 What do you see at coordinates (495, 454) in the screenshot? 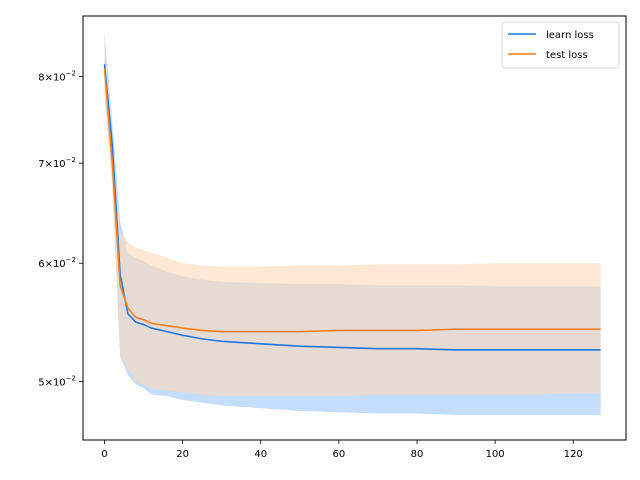
I see `x-tick-label: 100` at bounding box center [495, 454].